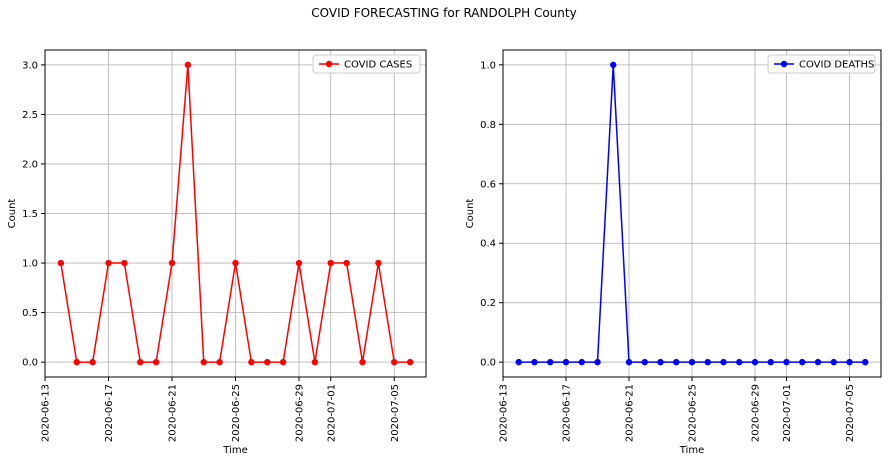 The image size is (888, 462). What do you see at coordinates (444, 13) in the screenshot?
I see `figure-title: COVID FORECASTING for RANDOLPH County` at bounding box center [444, 13].